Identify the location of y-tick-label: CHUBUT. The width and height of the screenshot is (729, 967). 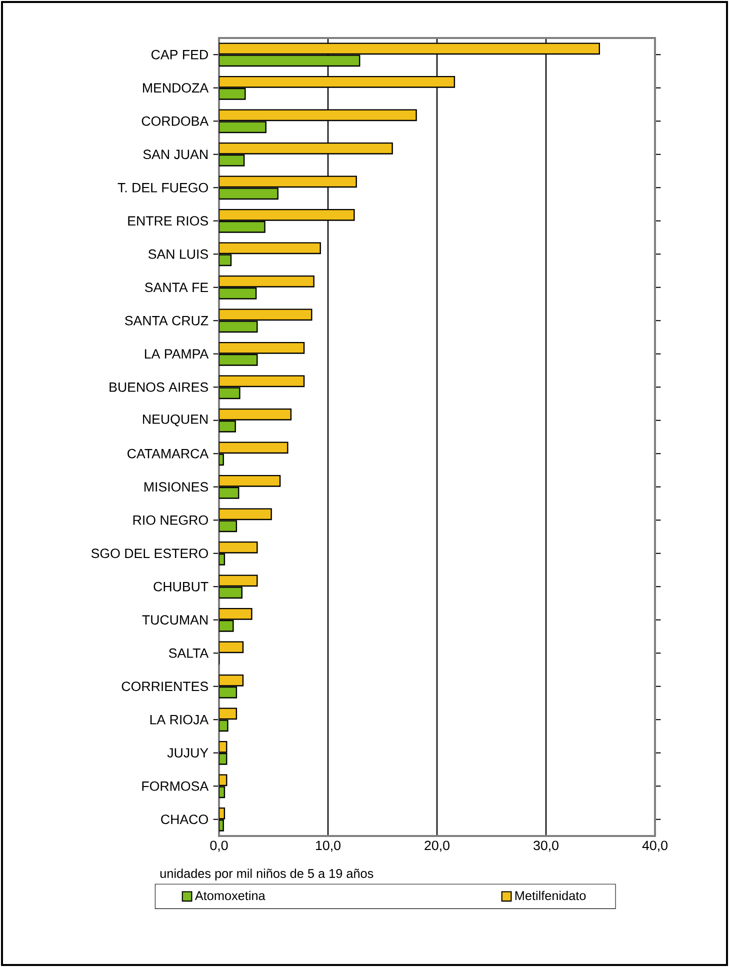
(181, 587).